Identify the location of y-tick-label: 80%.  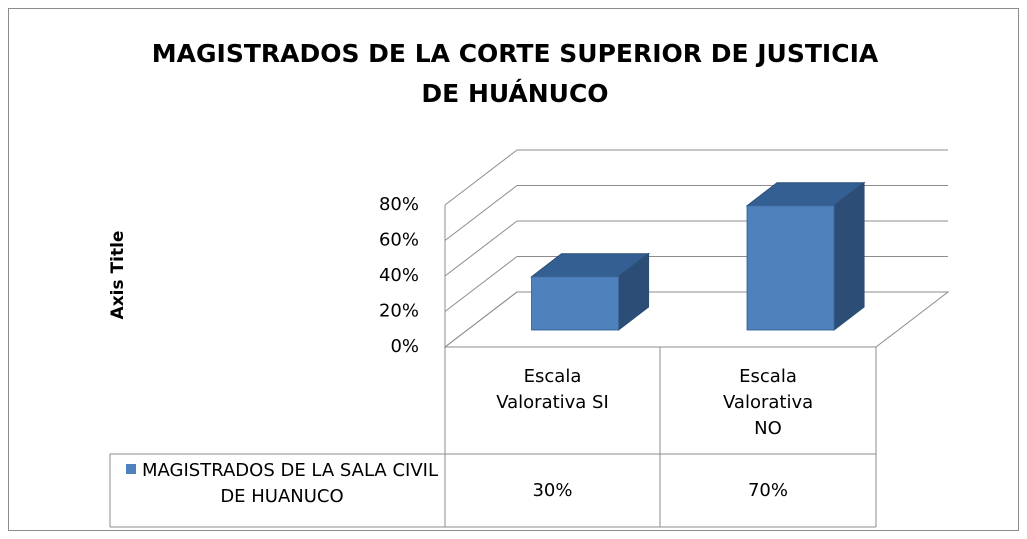
(399, 204).